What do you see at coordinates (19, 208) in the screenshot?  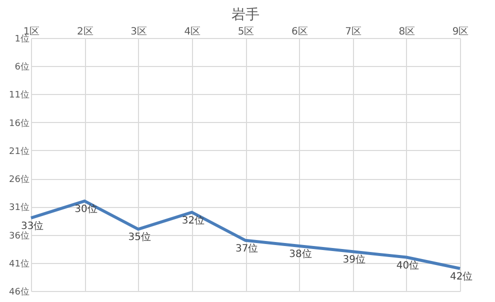 I see `y-tick-label: 31位` at bounding box center [19, 208].